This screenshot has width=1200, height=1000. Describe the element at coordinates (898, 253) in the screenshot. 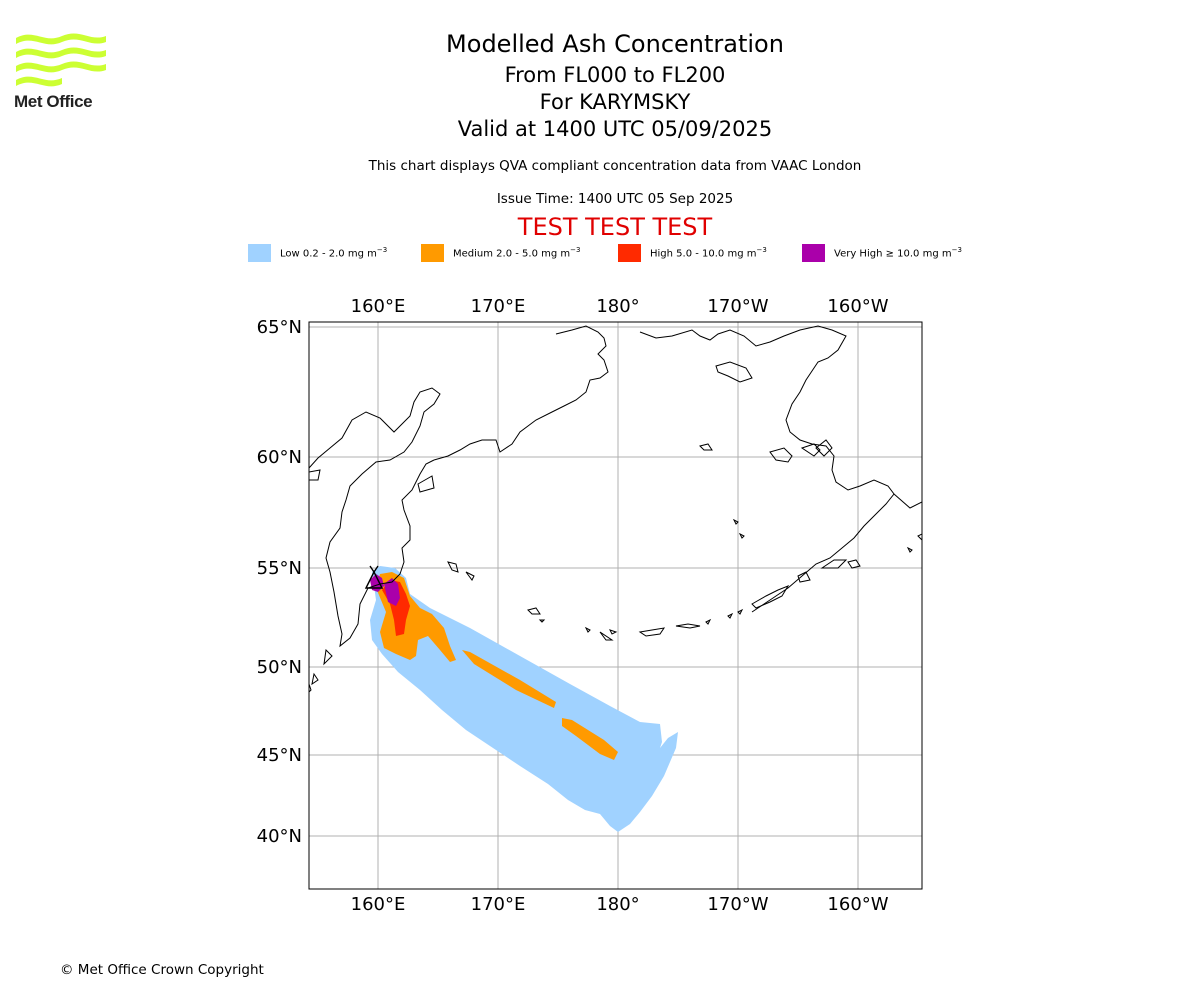

I see `legend-label-very-high: Very High ≥ 10.0 mg m−3` at that location.